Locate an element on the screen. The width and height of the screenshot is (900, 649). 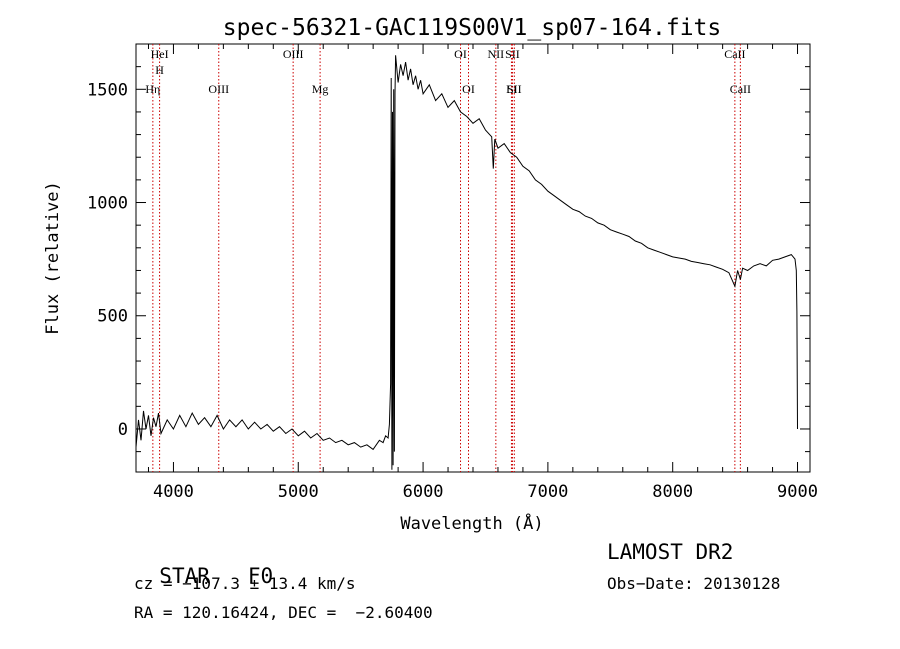
spectral-line-label: Hη is located at coordinates (152, 89).